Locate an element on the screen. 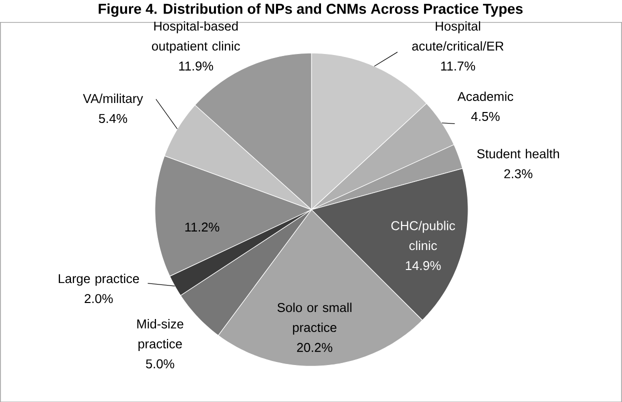 Image resolution: width=622 pixels, height=402 pixels. slice-label: Academic is located at coordinates (485, 96).